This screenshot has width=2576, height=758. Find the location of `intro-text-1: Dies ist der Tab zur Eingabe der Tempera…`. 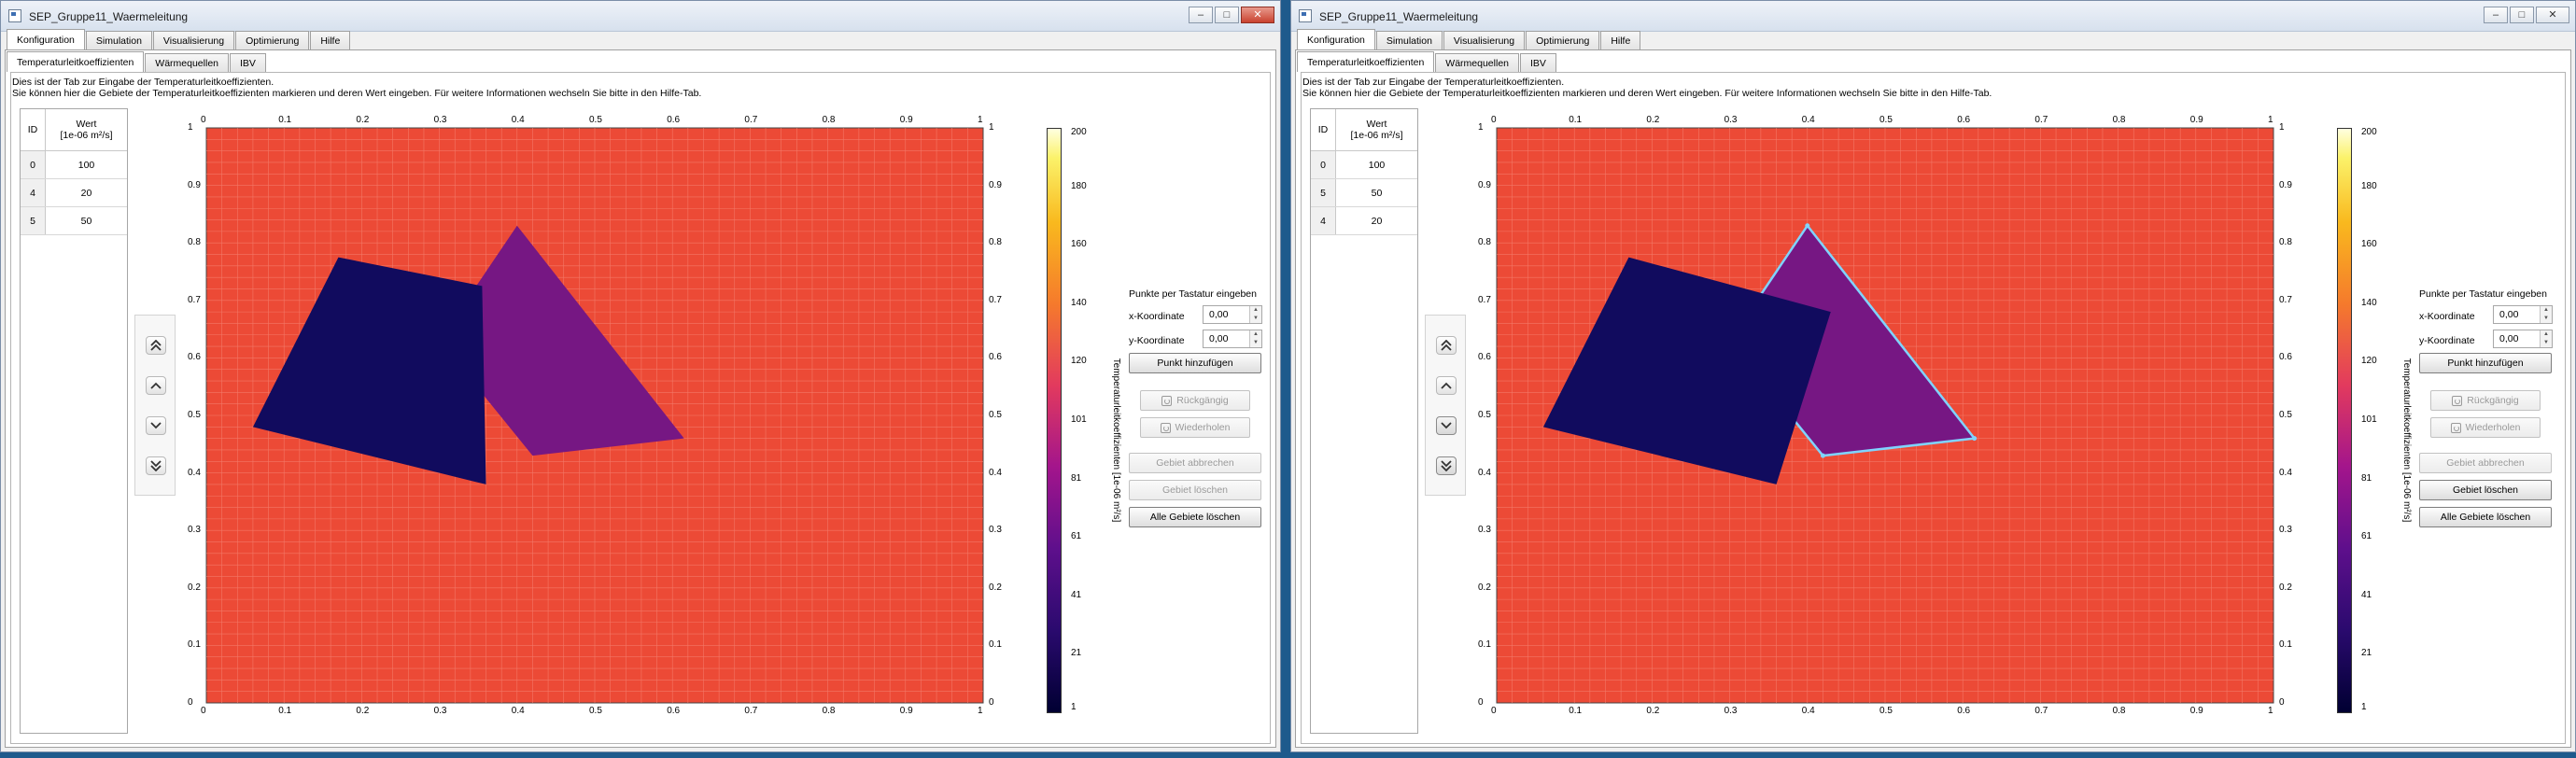

intro-text-1: Dies ist der Tab zur Eingabe der Tempera… is located at coordinates (1434, 82).